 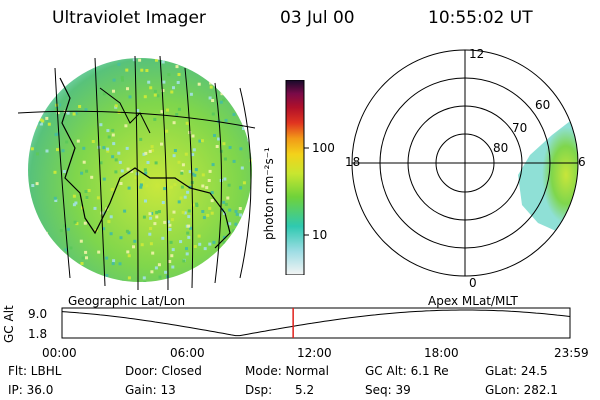 I want to click on mlt-label-12: 12, so click(x=477, y=54).